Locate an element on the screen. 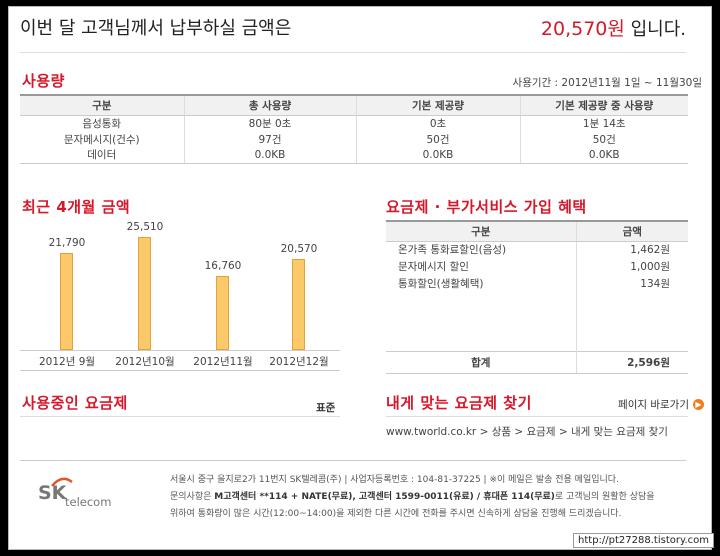 This screenshot has width=720, height=556. find-plan-title: 내게 맞는 요금제 찾기 is located at coordinates (459, 403).